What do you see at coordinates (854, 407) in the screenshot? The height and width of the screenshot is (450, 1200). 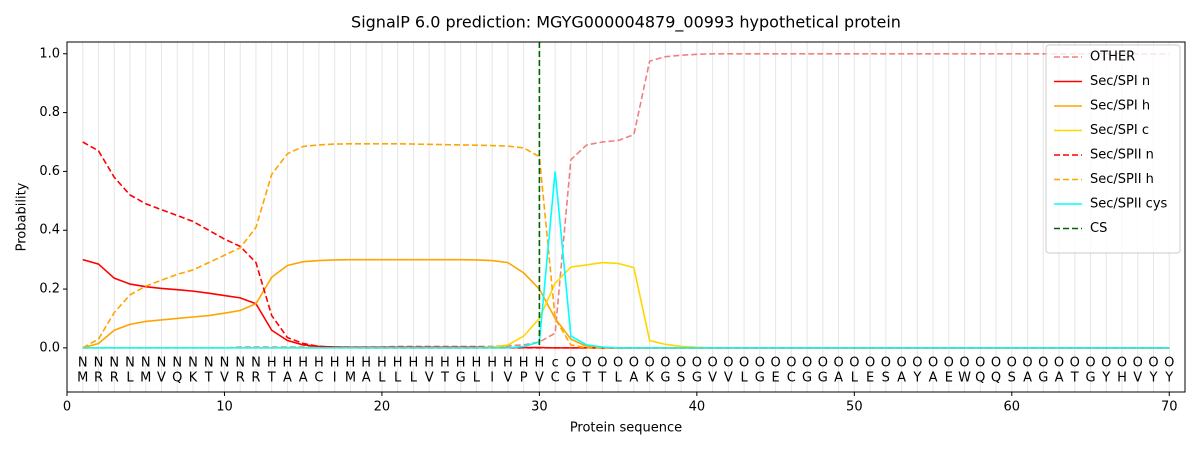 I see `x-tick-label: 50` at bounding box center [854, 407].